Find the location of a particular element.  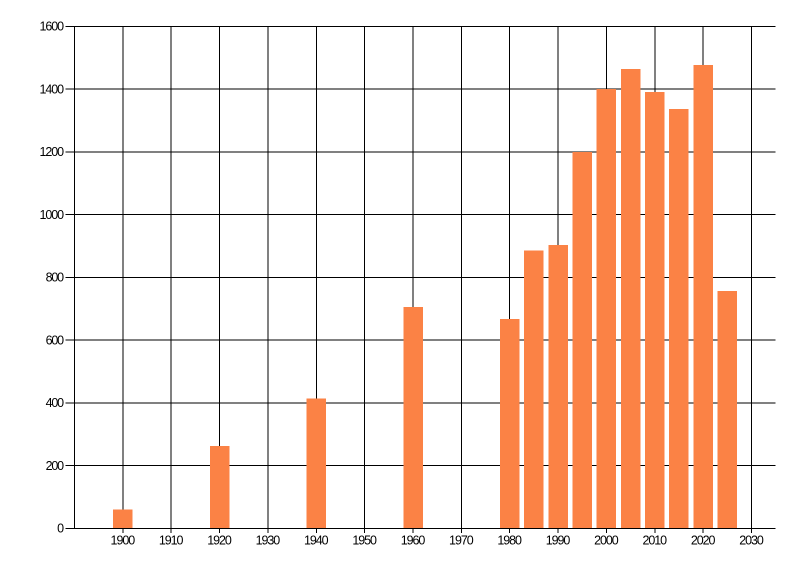

svg-text: 1000 is located at coordinates (52, 215).